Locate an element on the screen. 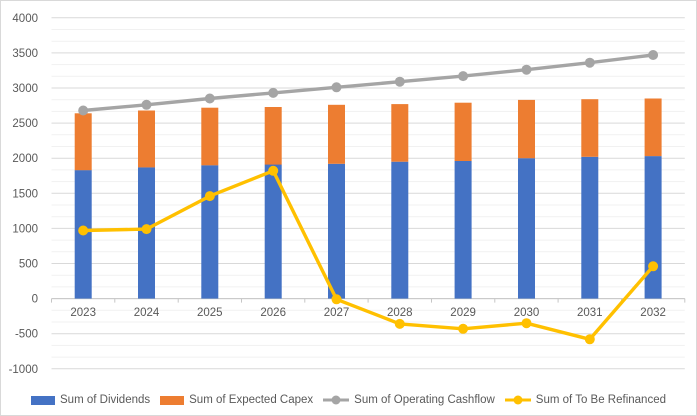 The image size is (697, 416). x-axis-tick-label: 2027 is located at coordinates (337, 313).